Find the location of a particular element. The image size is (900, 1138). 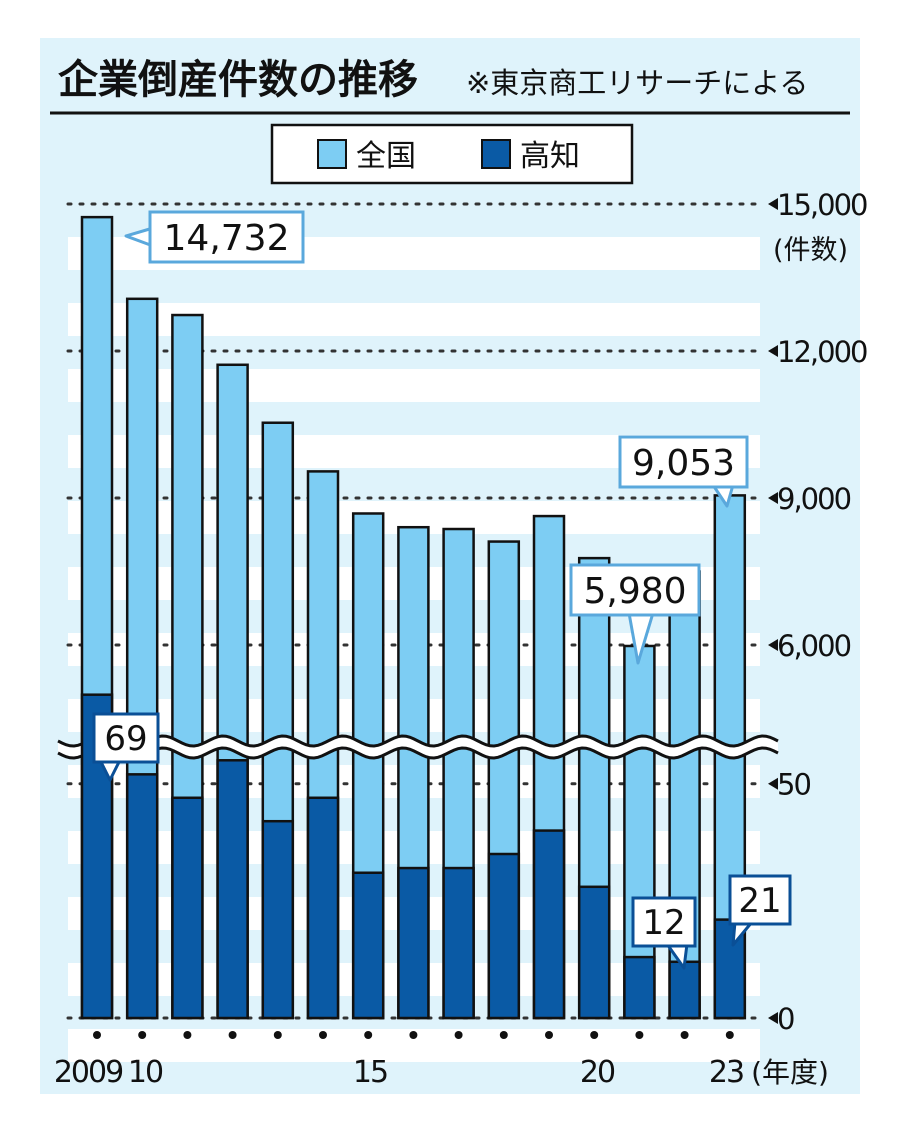

data-label: 21 is located at coordinates (759, 901).